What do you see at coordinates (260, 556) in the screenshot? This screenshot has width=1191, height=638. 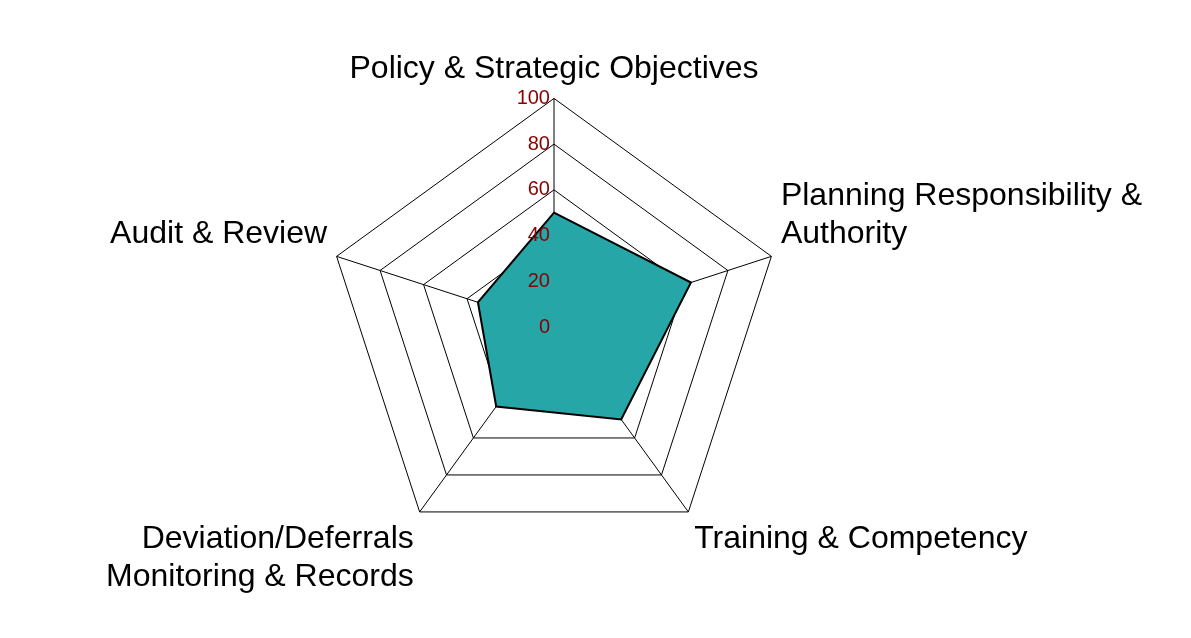 I see `spoke-label: Deviation/Deferrals Monitoring & Records` at bounding box center [260, 556].